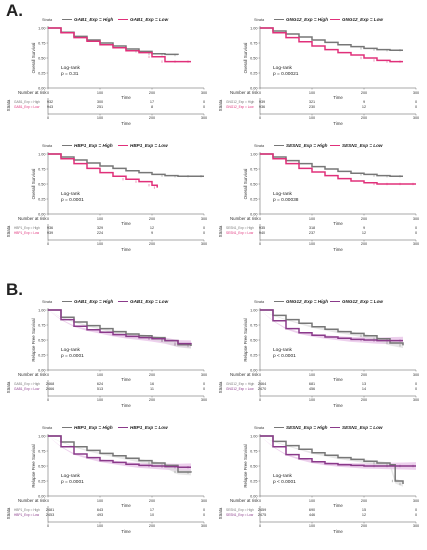 The image size is (427, 550). I want to click on risk-value-high: 318, so click(312, 228).